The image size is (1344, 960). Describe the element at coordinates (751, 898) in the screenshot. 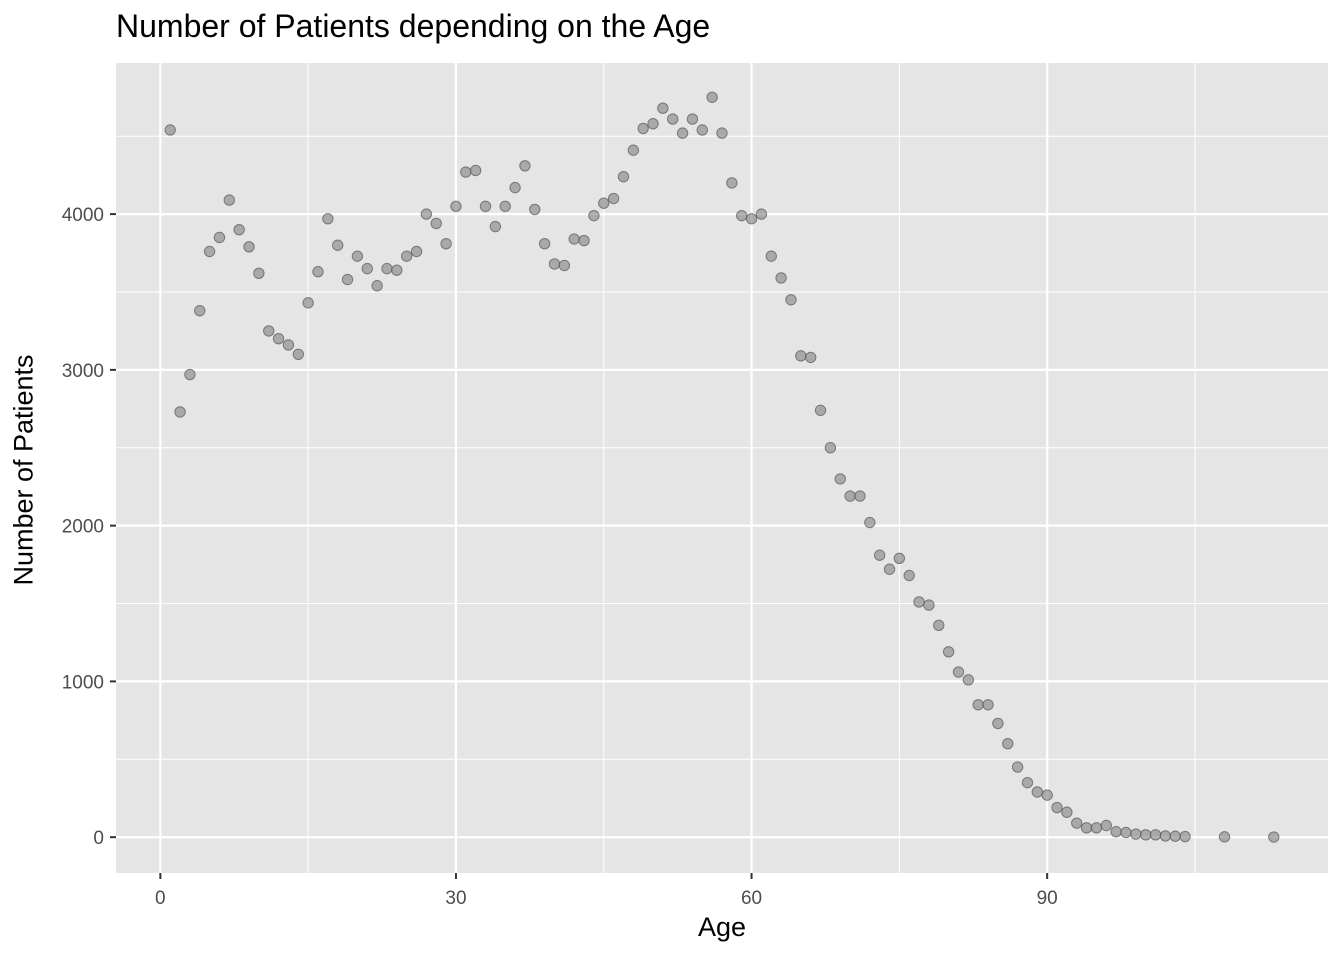

I see `x-tick-label: 60` at that location.